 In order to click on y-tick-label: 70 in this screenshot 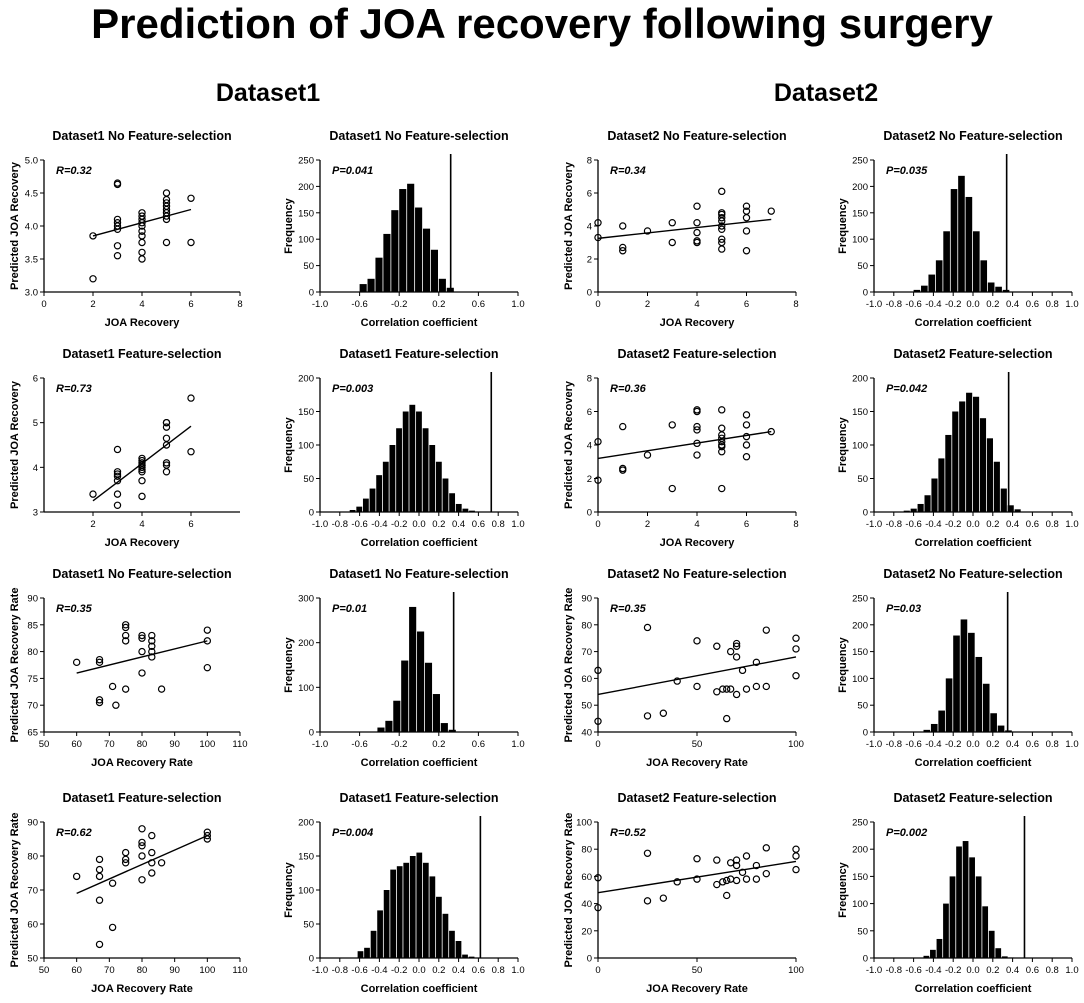, I will do `click(32, 891)`.